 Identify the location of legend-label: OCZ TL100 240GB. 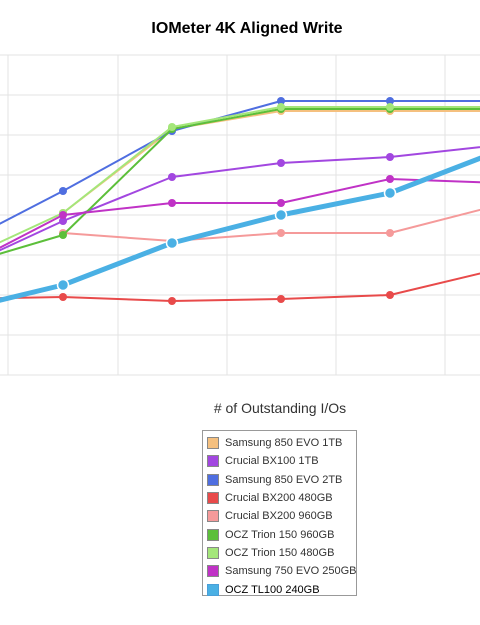
(272, 589).